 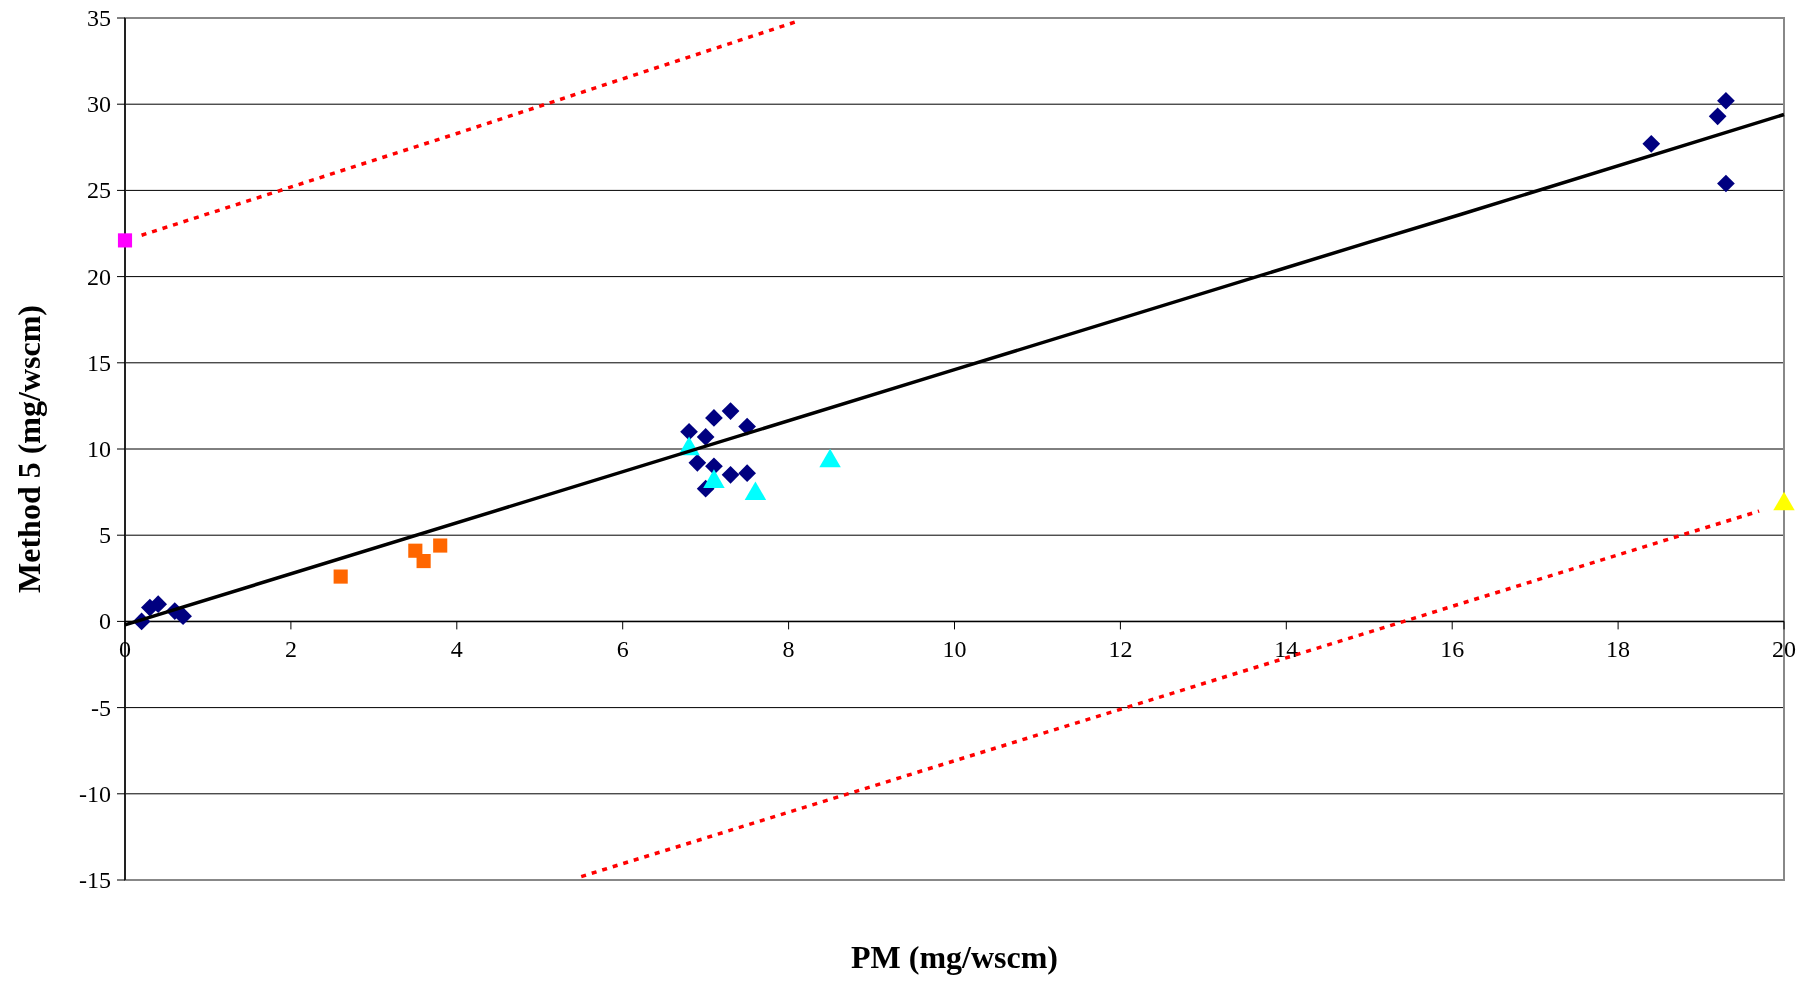 What do you see at coordinates (29, 449) in the screenshot?
I see `y-axis-title: Method 5 (mg/wscm)` at bounding box center [29, 449].